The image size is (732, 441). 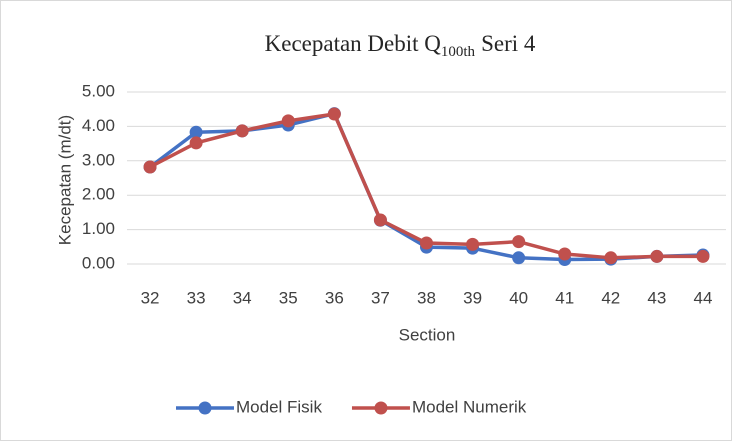 I want to click on x-tick-label: 41, so click(x=564, y=297).